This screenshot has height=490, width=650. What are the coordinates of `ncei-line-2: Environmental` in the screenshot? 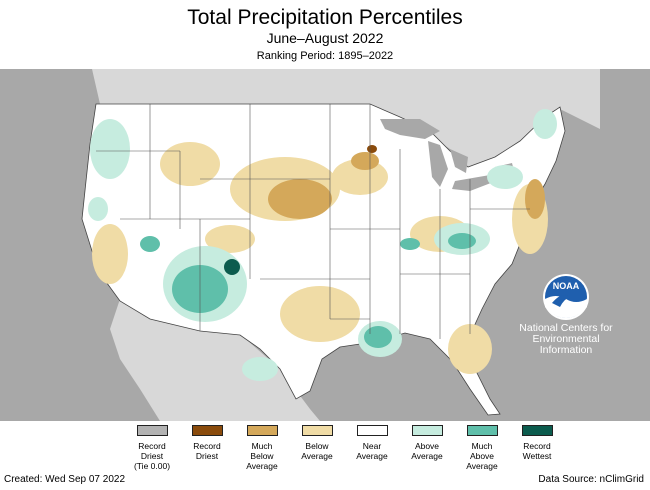 It's located at (566, 339).